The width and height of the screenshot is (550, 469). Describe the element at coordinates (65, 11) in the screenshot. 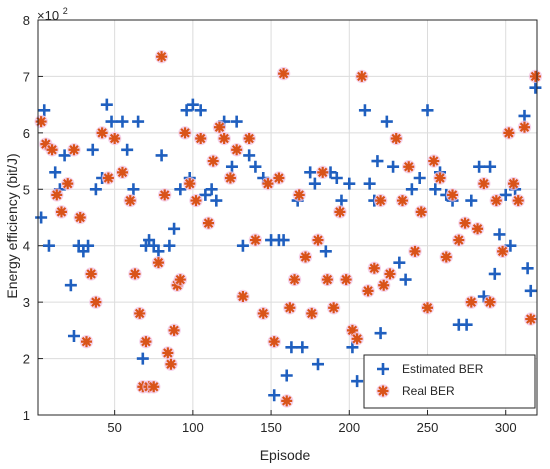

I see `y-exponent-power: 2` at that location.